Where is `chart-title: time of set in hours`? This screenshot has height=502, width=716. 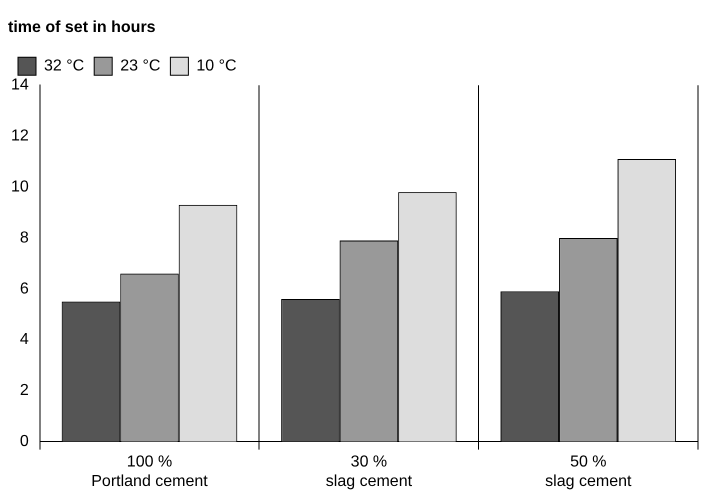 chart-title: time of set in hours is located at coordinates (82, 27).